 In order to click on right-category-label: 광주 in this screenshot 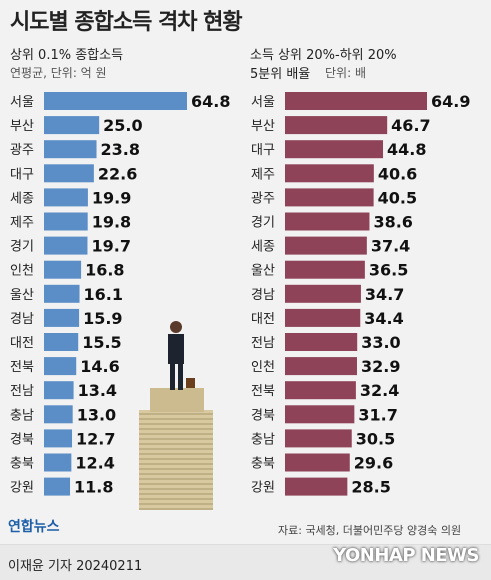, I will do `click(263, 198)`.